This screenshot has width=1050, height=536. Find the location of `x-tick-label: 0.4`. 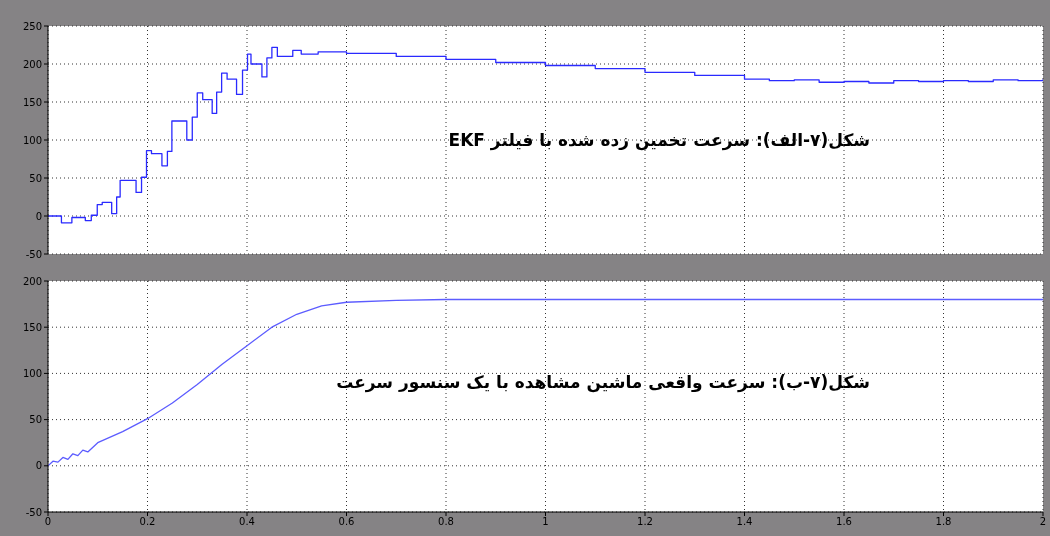

x-tick-label: 0.4 is located at coordinates (247, 522).